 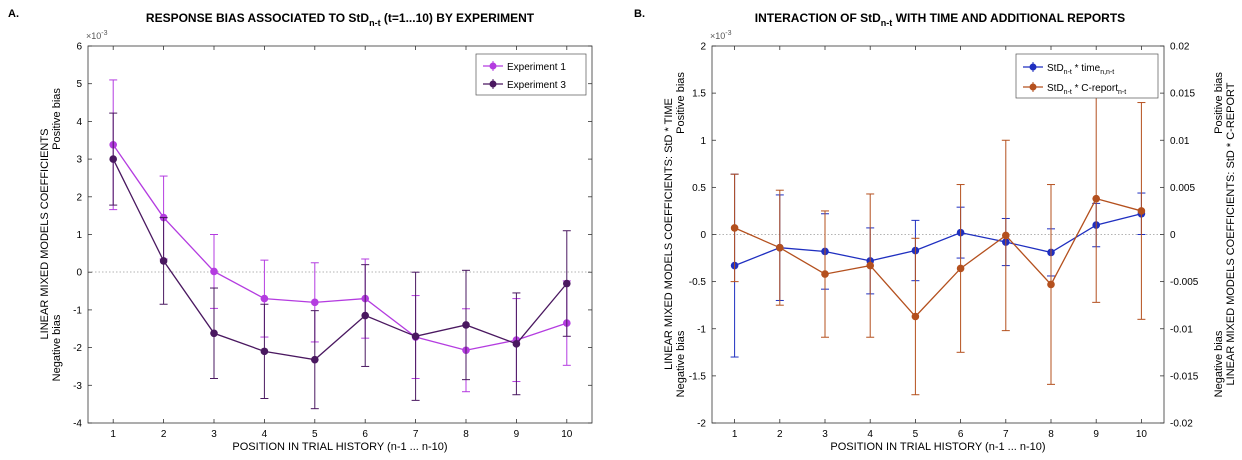 I want to click on y-tick-right-label: -0.01, so click(x=1181, y=329).